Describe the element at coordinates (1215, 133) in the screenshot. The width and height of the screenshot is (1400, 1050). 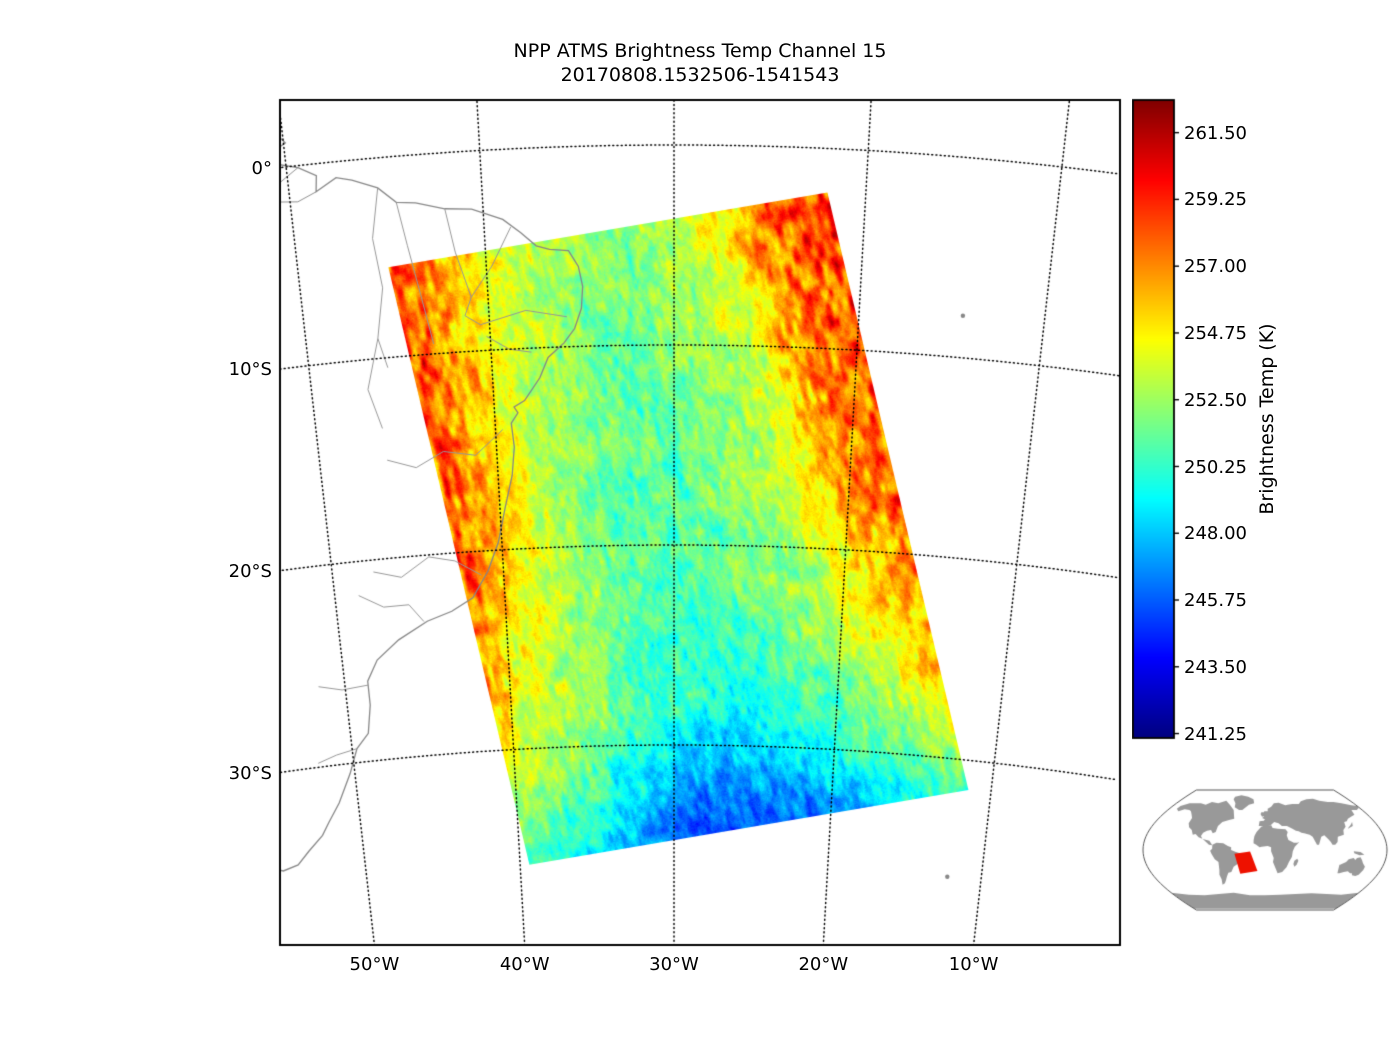
I see `colorbar-tick-label: 261.50` at that location.